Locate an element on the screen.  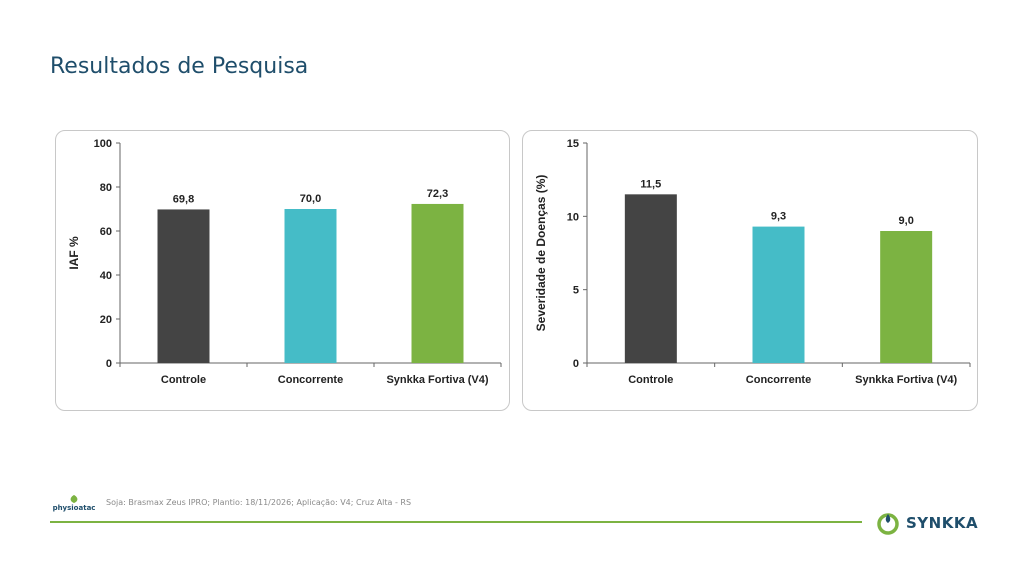
physioatac-logo: physioatac is located at coordinates (74, 503).